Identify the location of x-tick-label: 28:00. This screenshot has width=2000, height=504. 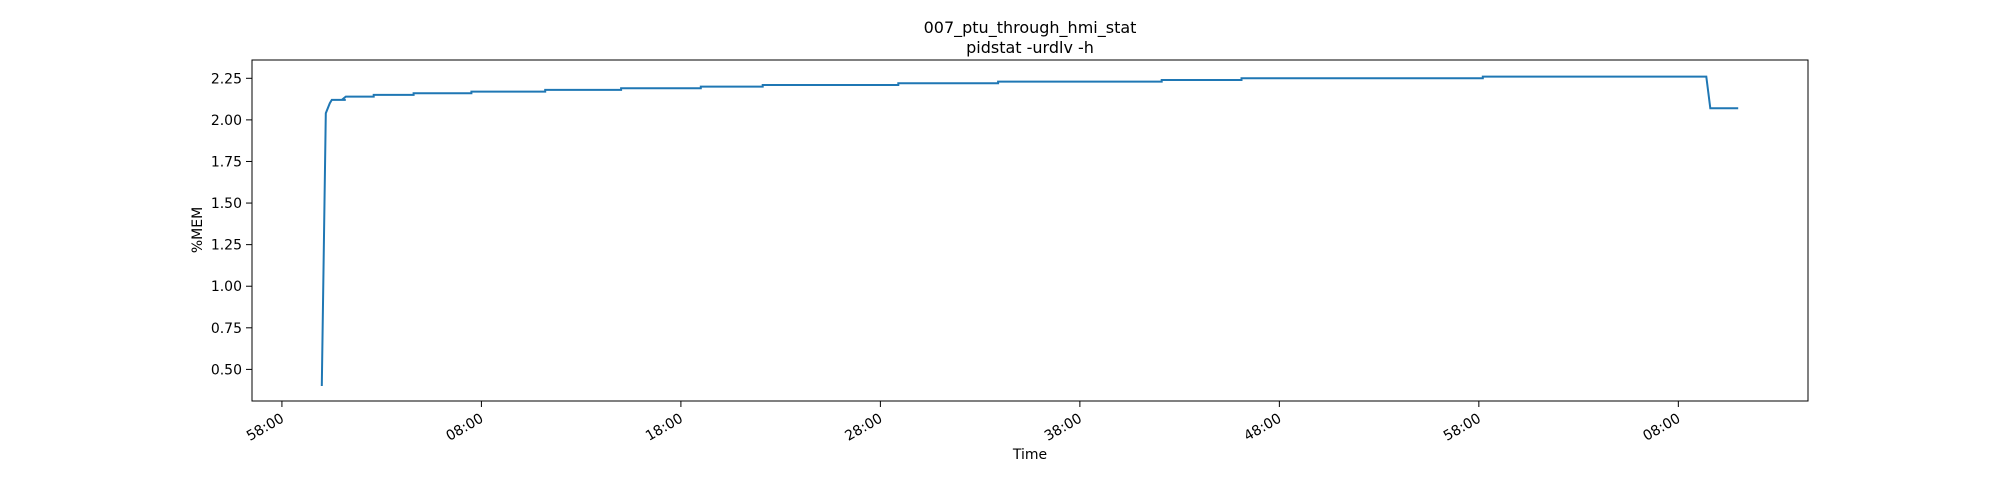
(863, 428).